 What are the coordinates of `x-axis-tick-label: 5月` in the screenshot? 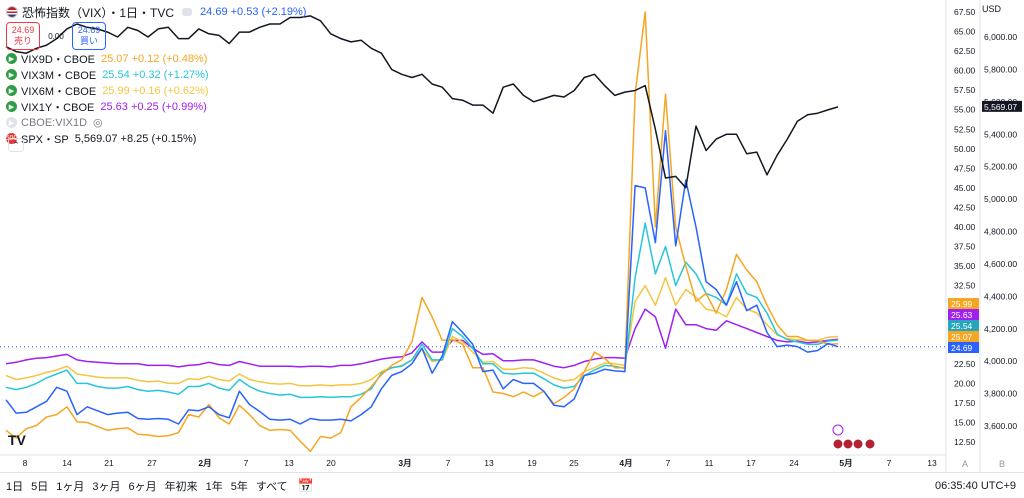 It's located at (845, 463).